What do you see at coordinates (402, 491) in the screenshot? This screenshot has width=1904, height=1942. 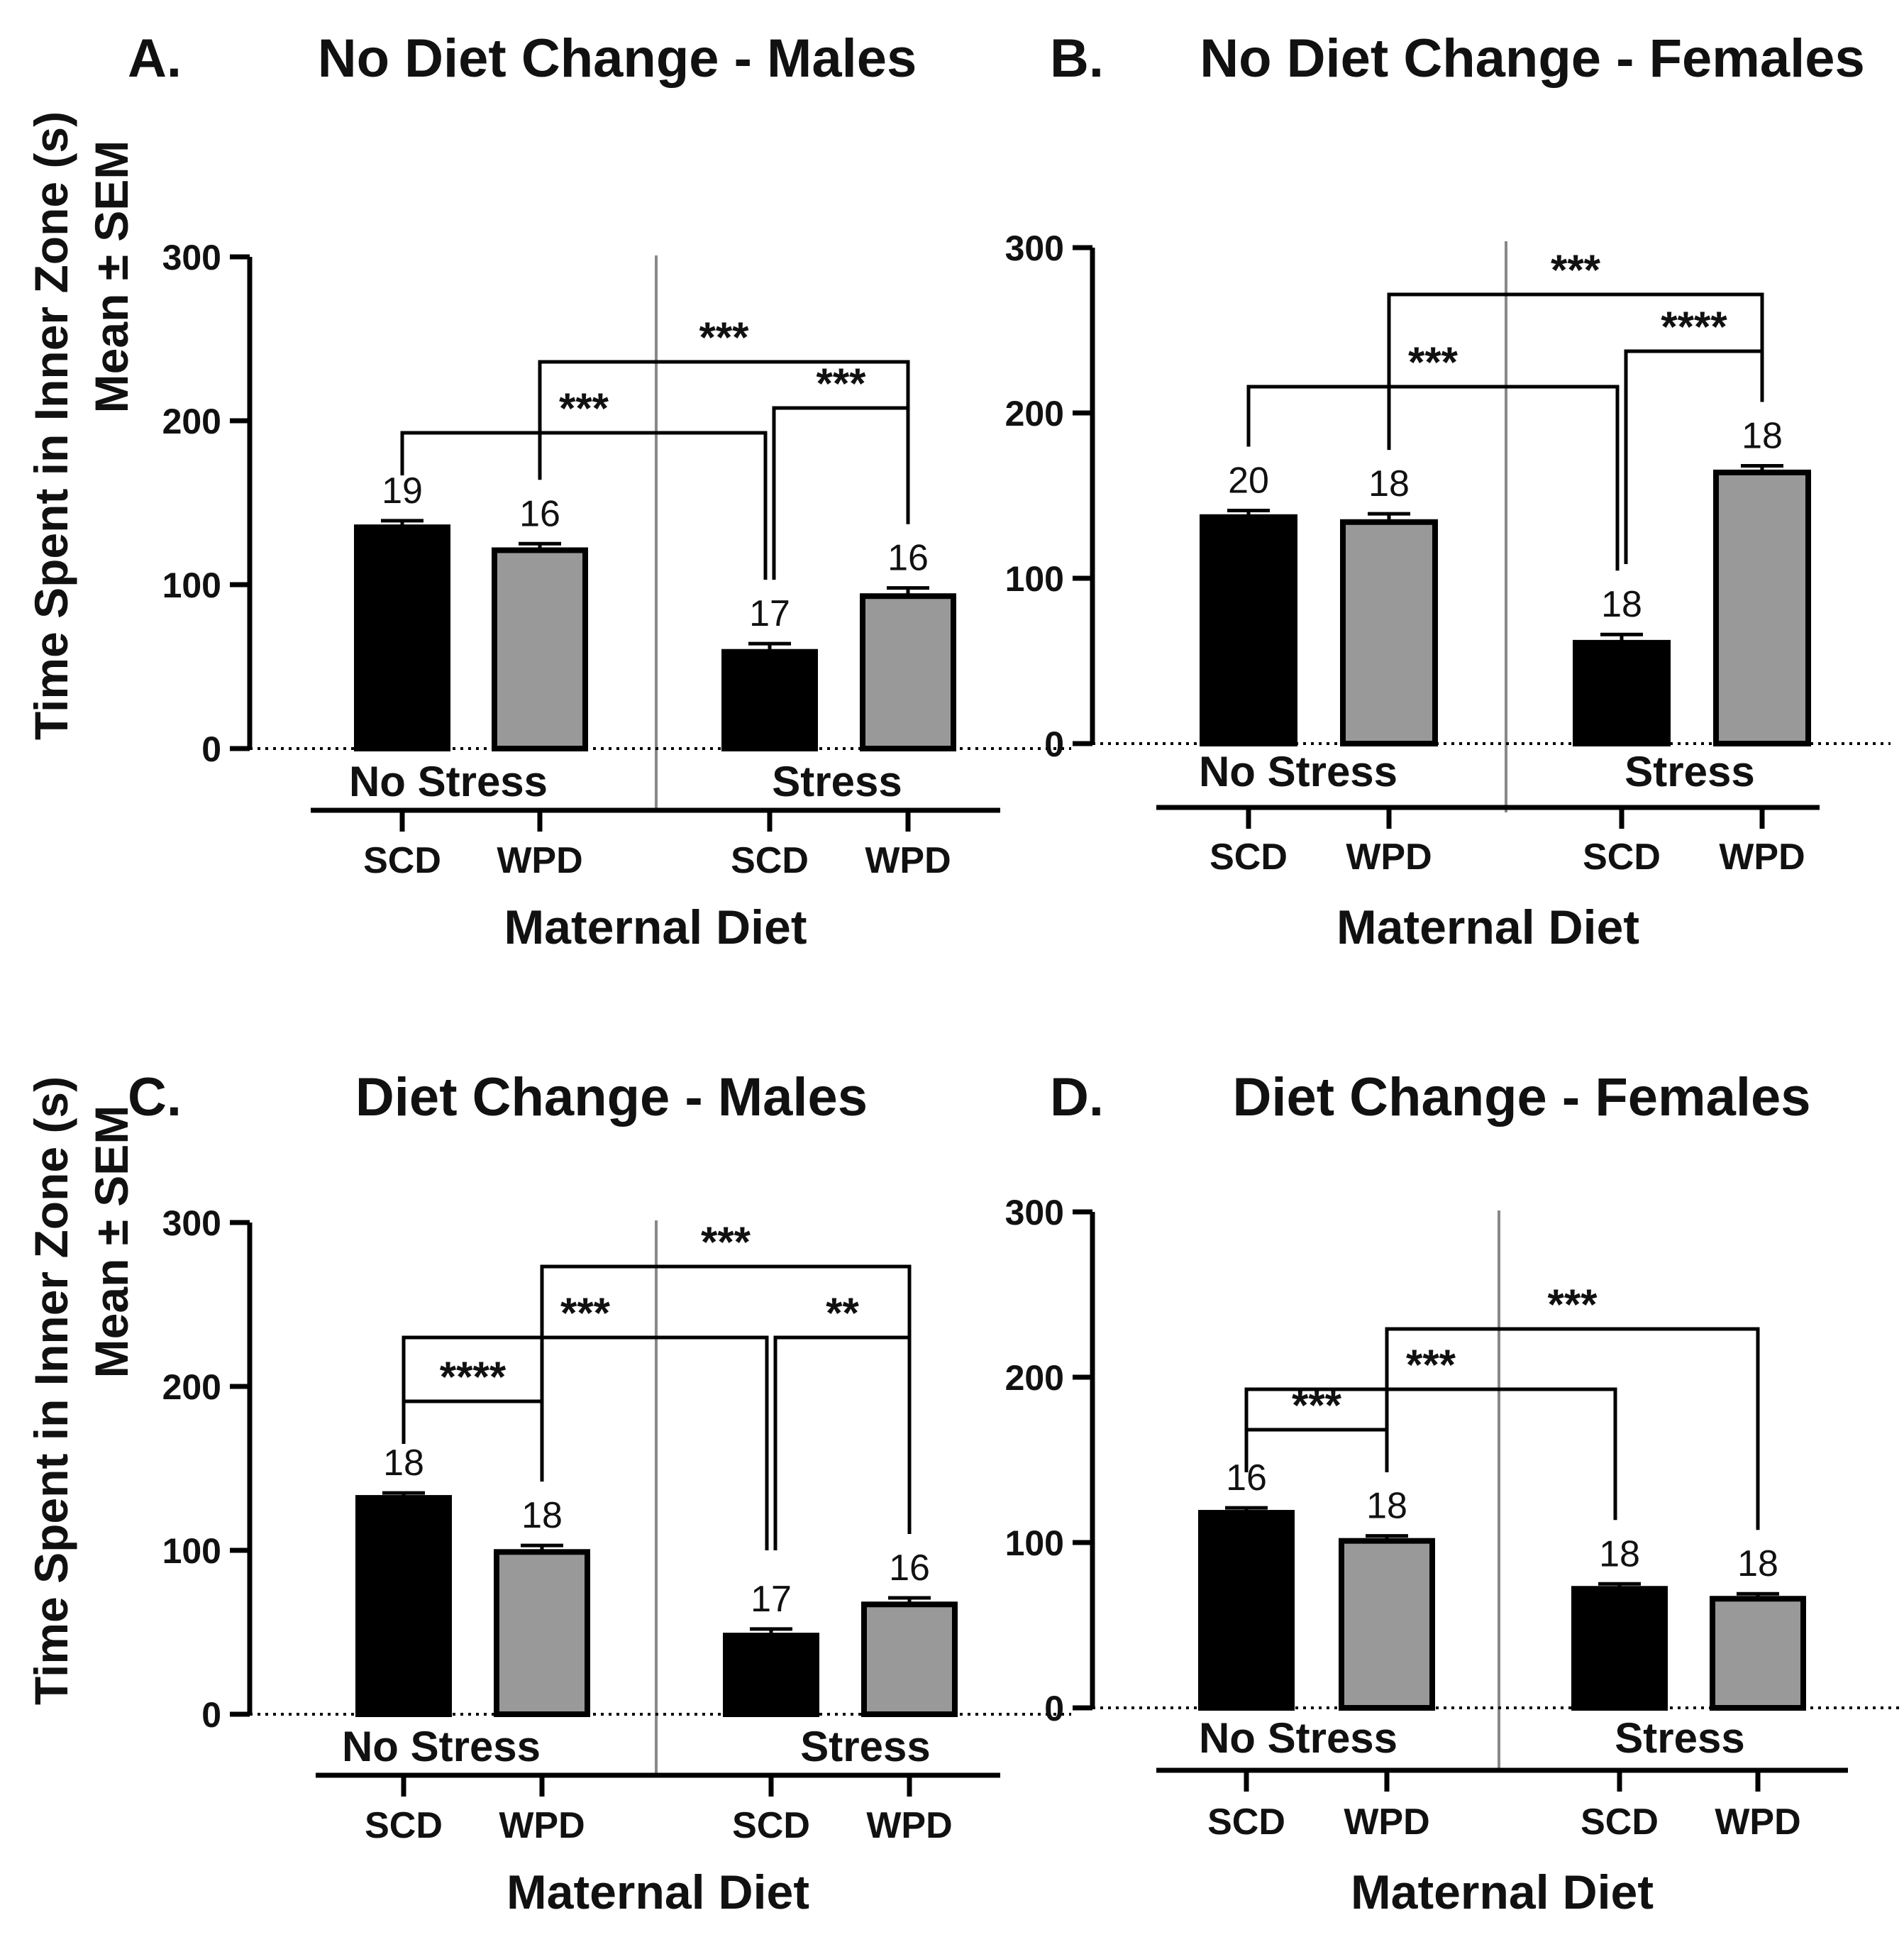 I see `n-label: 19` at bounding box center [402, 491].